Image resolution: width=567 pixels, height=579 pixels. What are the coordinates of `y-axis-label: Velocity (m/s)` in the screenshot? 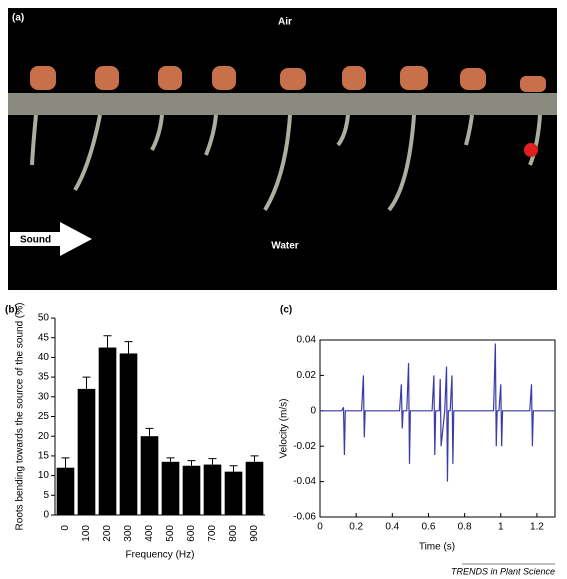 It's located at (284, 428).